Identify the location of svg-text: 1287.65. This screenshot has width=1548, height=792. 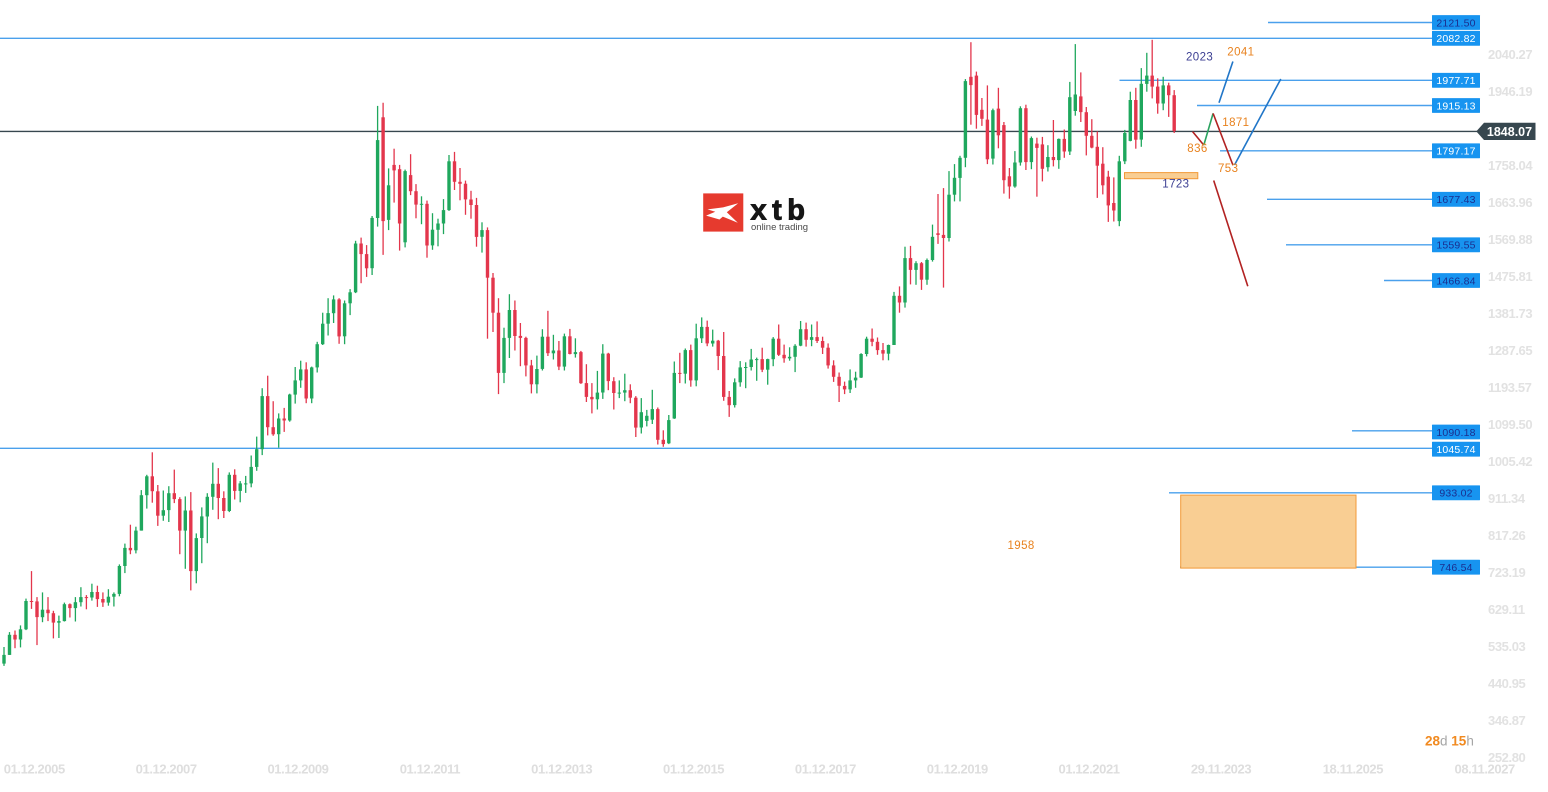
(1510, 350).